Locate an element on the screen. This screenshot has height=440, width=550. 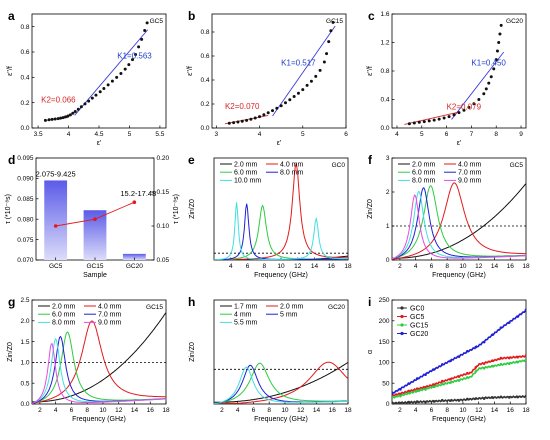
y-tick-label: 2 is located at coordinates (388, 192).